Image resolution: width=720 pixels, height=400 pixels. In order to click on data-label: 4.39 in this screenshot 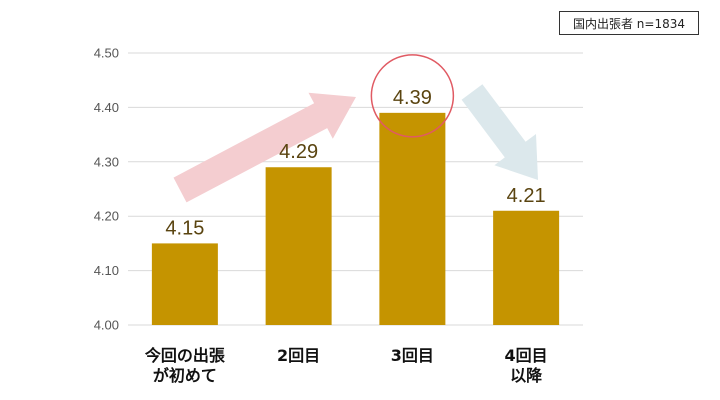, I will do `click(412, 98)`.